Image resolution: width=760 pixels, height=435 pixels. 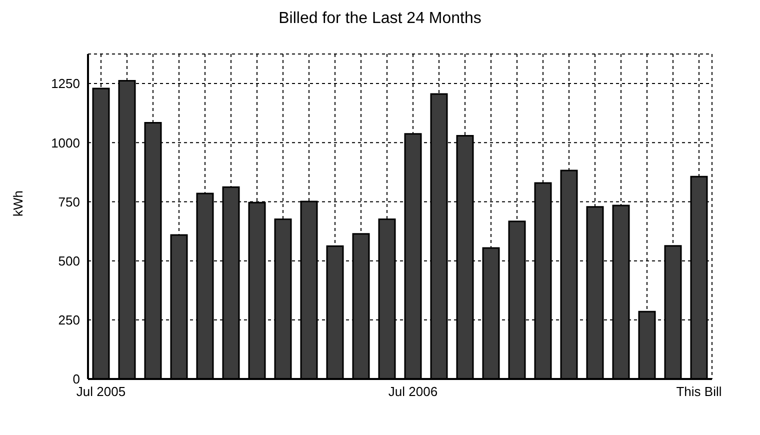 I want to click on y-tick-label: 250, so click(x=69, y=320).